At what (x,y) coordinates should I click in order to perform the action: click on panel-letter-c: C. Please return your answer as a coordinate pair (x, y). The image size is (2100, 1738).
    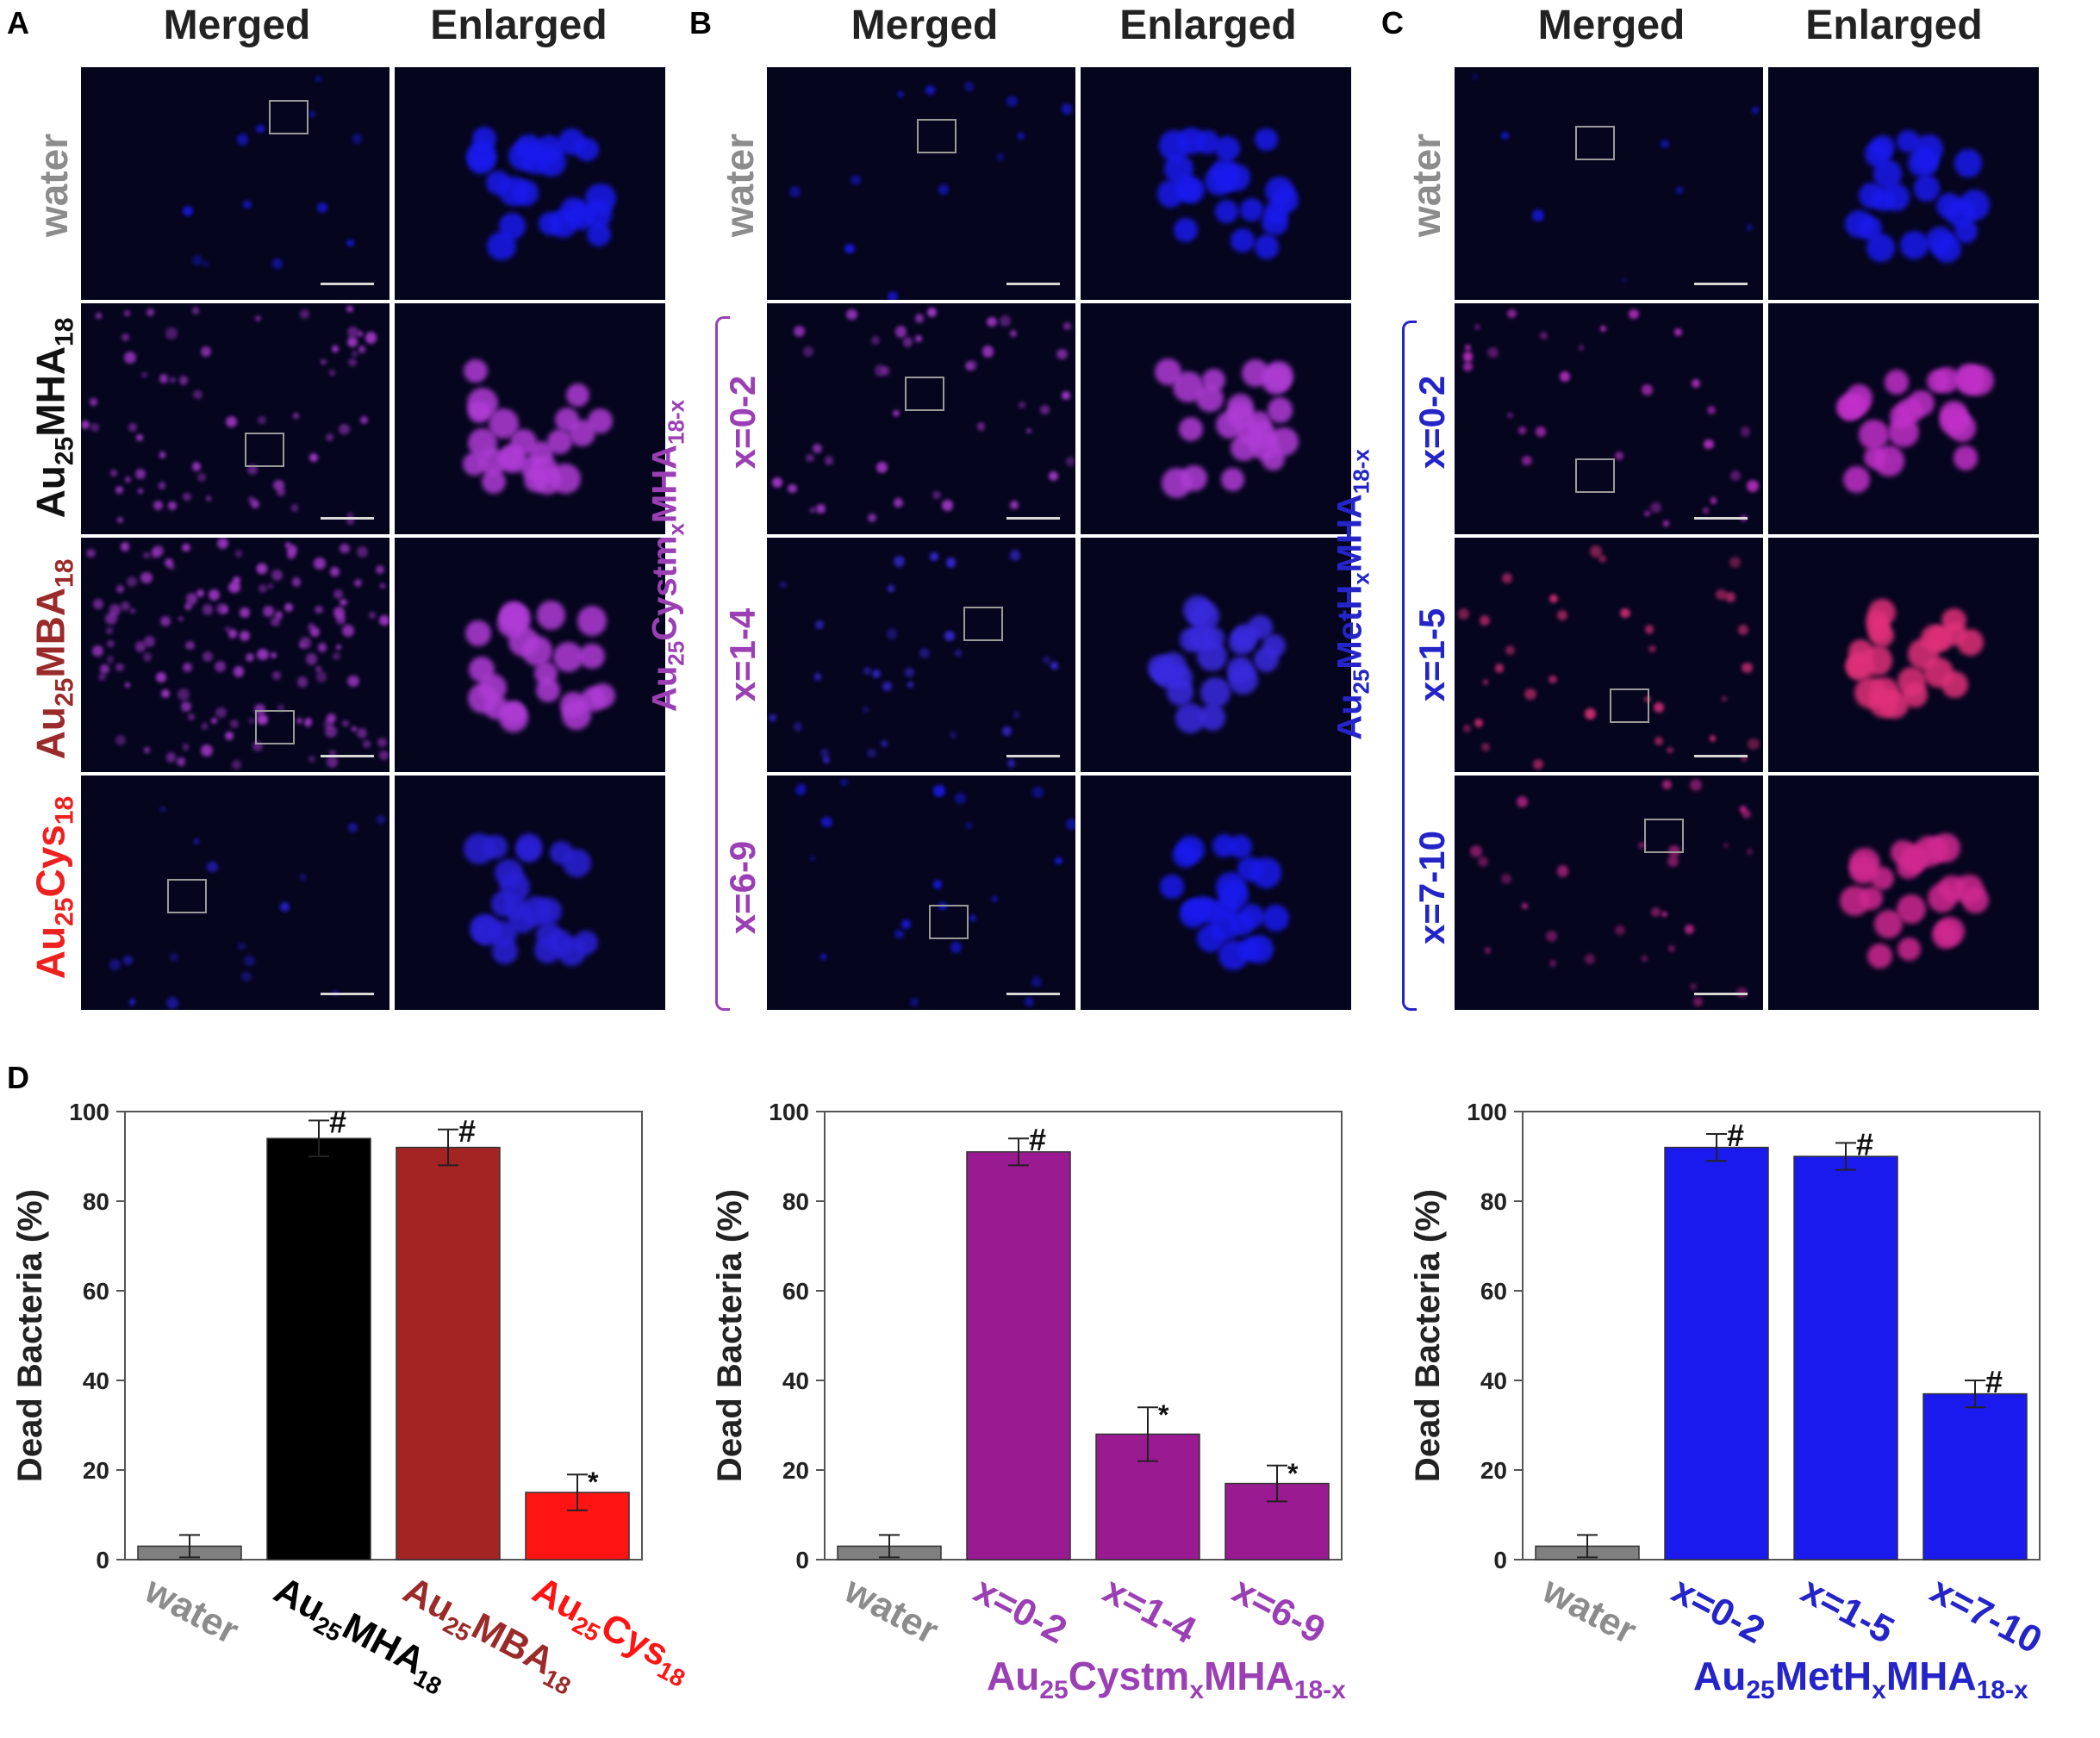
    Looking at the image, I should click on (1392, 22).